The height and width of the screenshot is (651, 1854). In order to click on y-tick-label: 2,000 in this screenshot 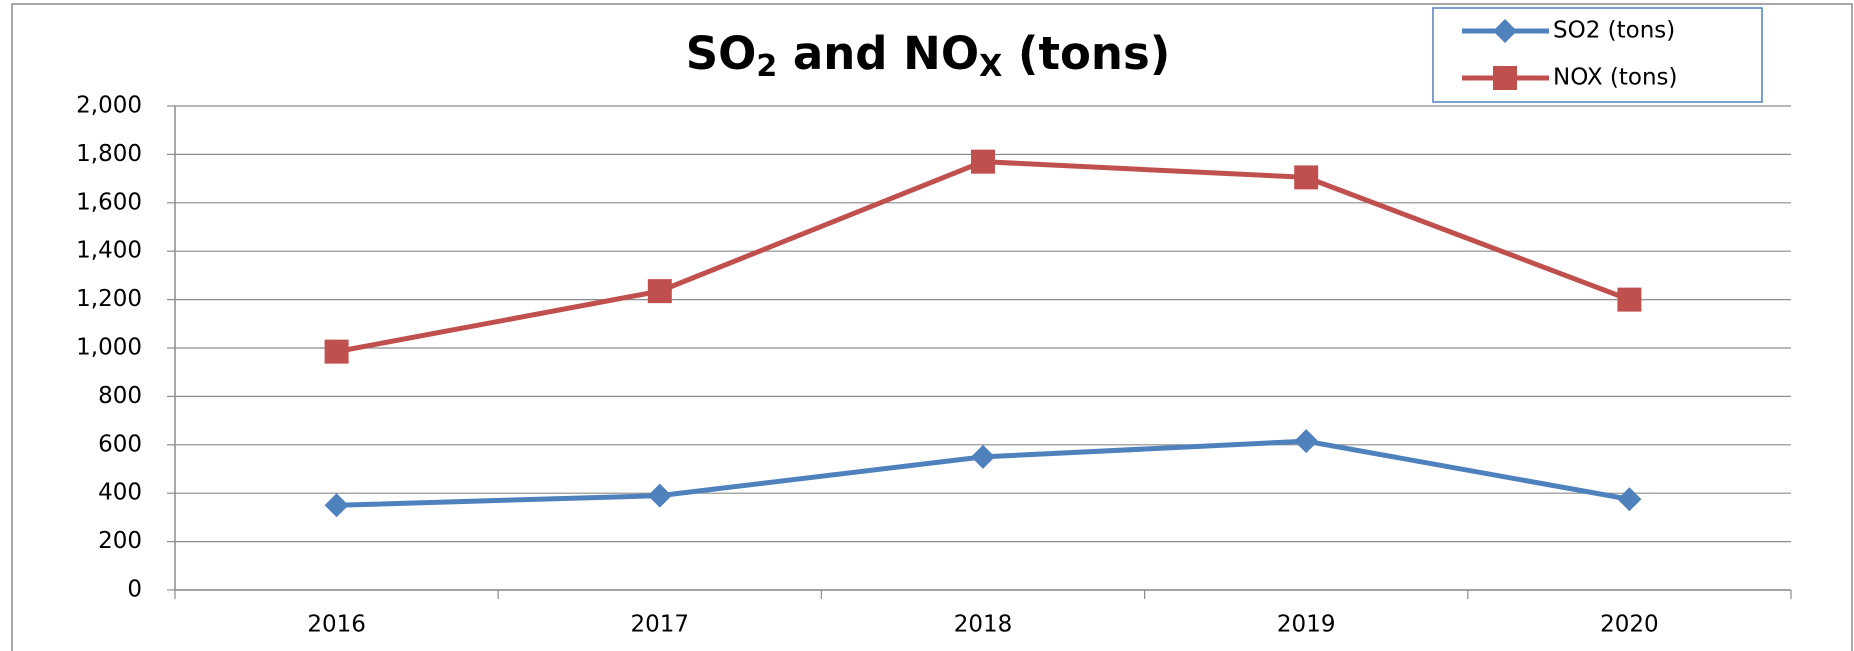, I will do `click(109, 106)`.